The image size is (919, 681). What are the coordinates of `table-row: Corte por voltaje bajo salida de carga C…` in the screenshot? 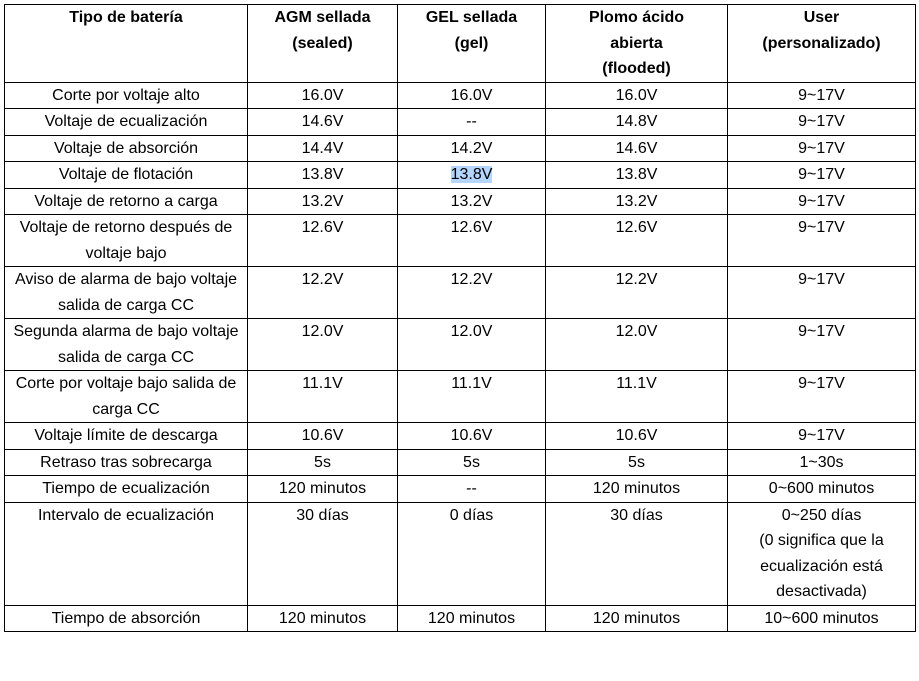 It's located at (460, 396).